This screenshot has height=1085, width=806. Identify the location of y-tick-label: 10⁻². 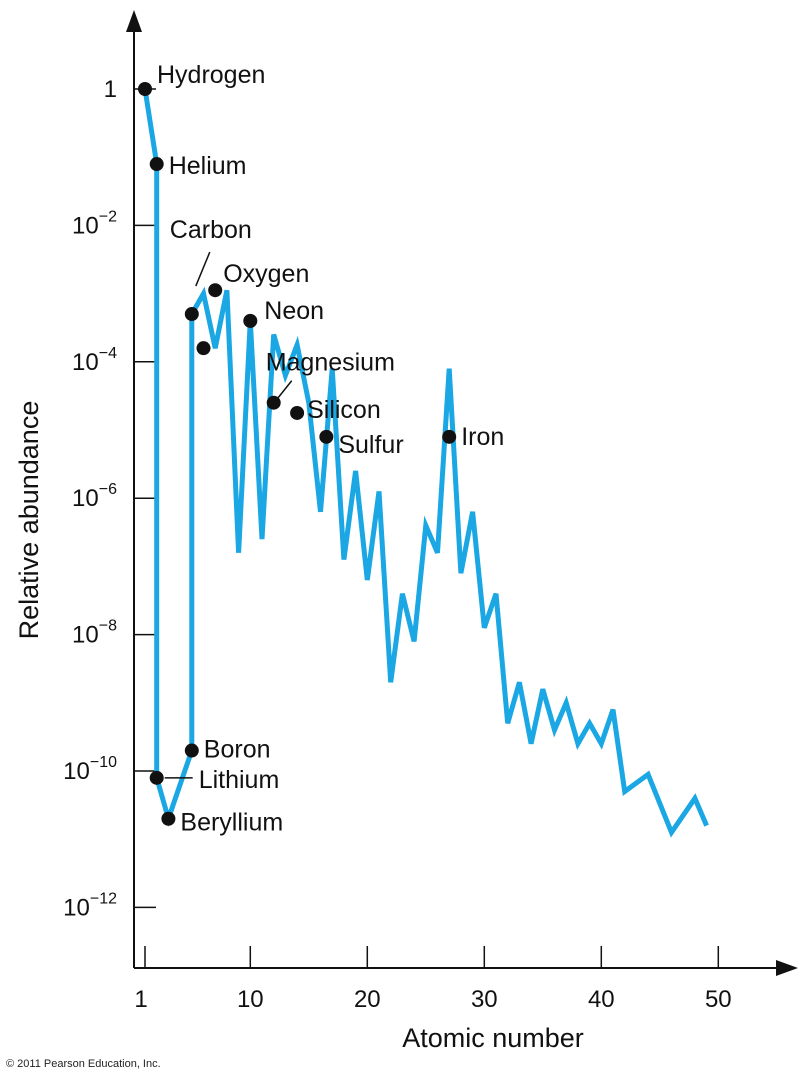
(94, 223).